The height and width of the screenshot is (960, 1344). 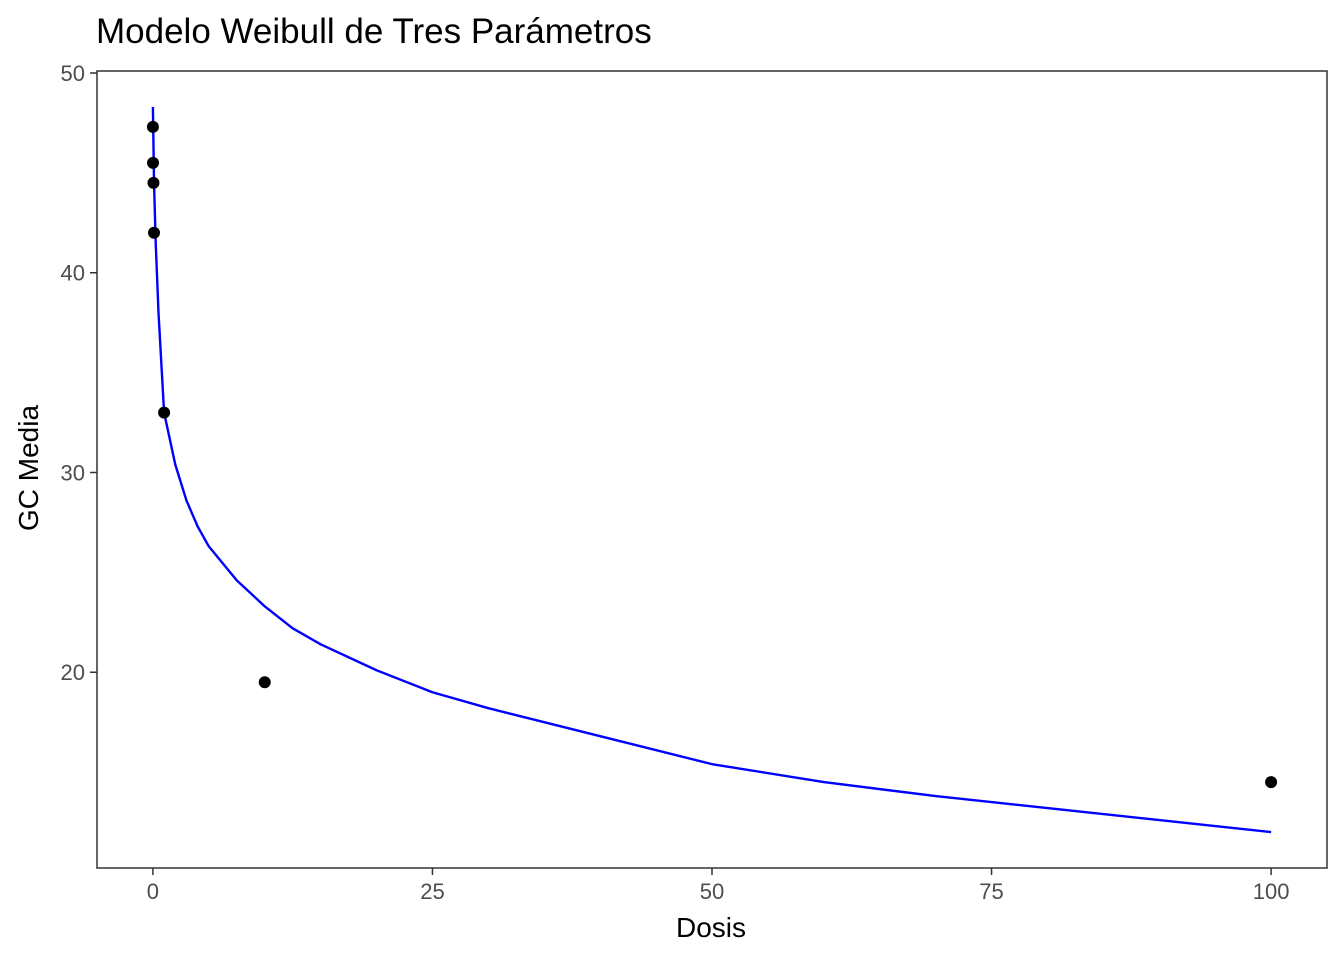 I want to click on x-axis: 0 25 50 75 100, so click(x=718, y=886).